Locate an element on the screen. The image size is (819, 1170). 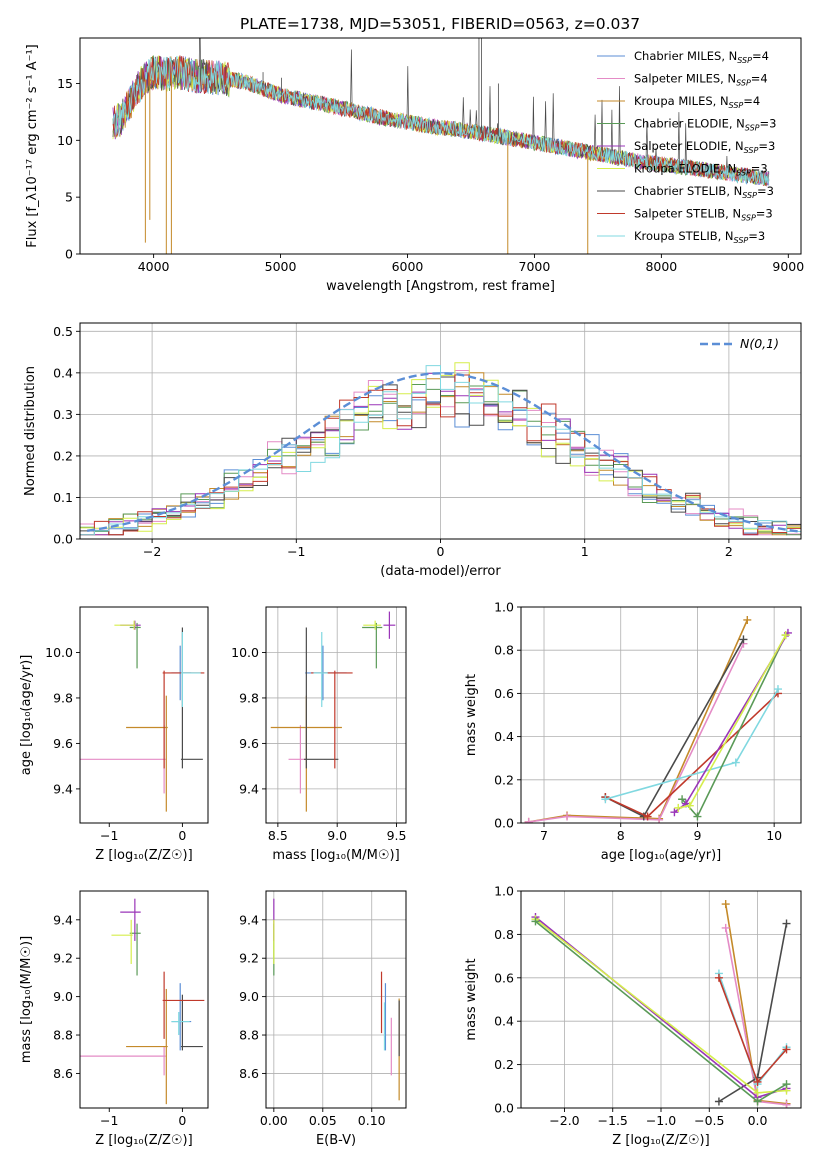
plot-area-weight-vs-age is located at coordinates (658, 719).